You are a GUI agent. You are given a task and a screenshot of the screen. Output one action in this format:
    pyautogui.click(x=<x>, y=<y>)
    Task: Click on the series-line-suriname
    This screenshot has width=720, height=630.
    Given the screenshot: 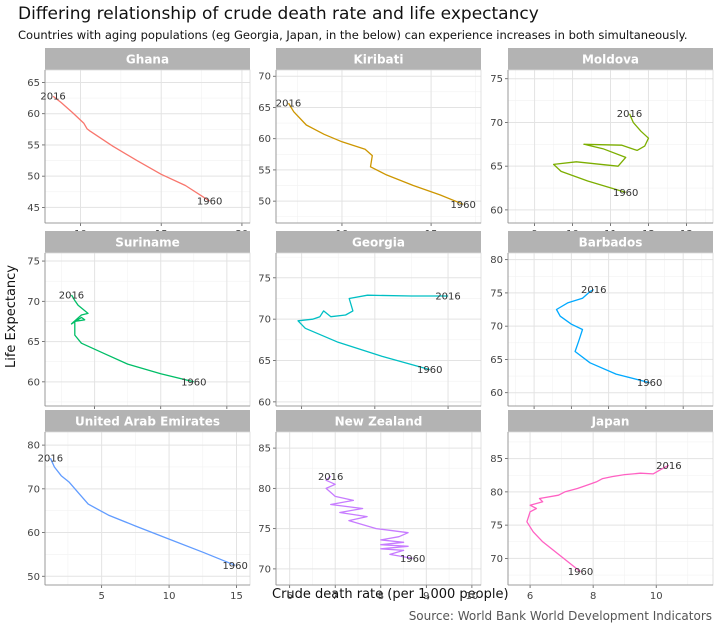 What is the action you would take?
    pyautogui.click(x=132, y=338)
    